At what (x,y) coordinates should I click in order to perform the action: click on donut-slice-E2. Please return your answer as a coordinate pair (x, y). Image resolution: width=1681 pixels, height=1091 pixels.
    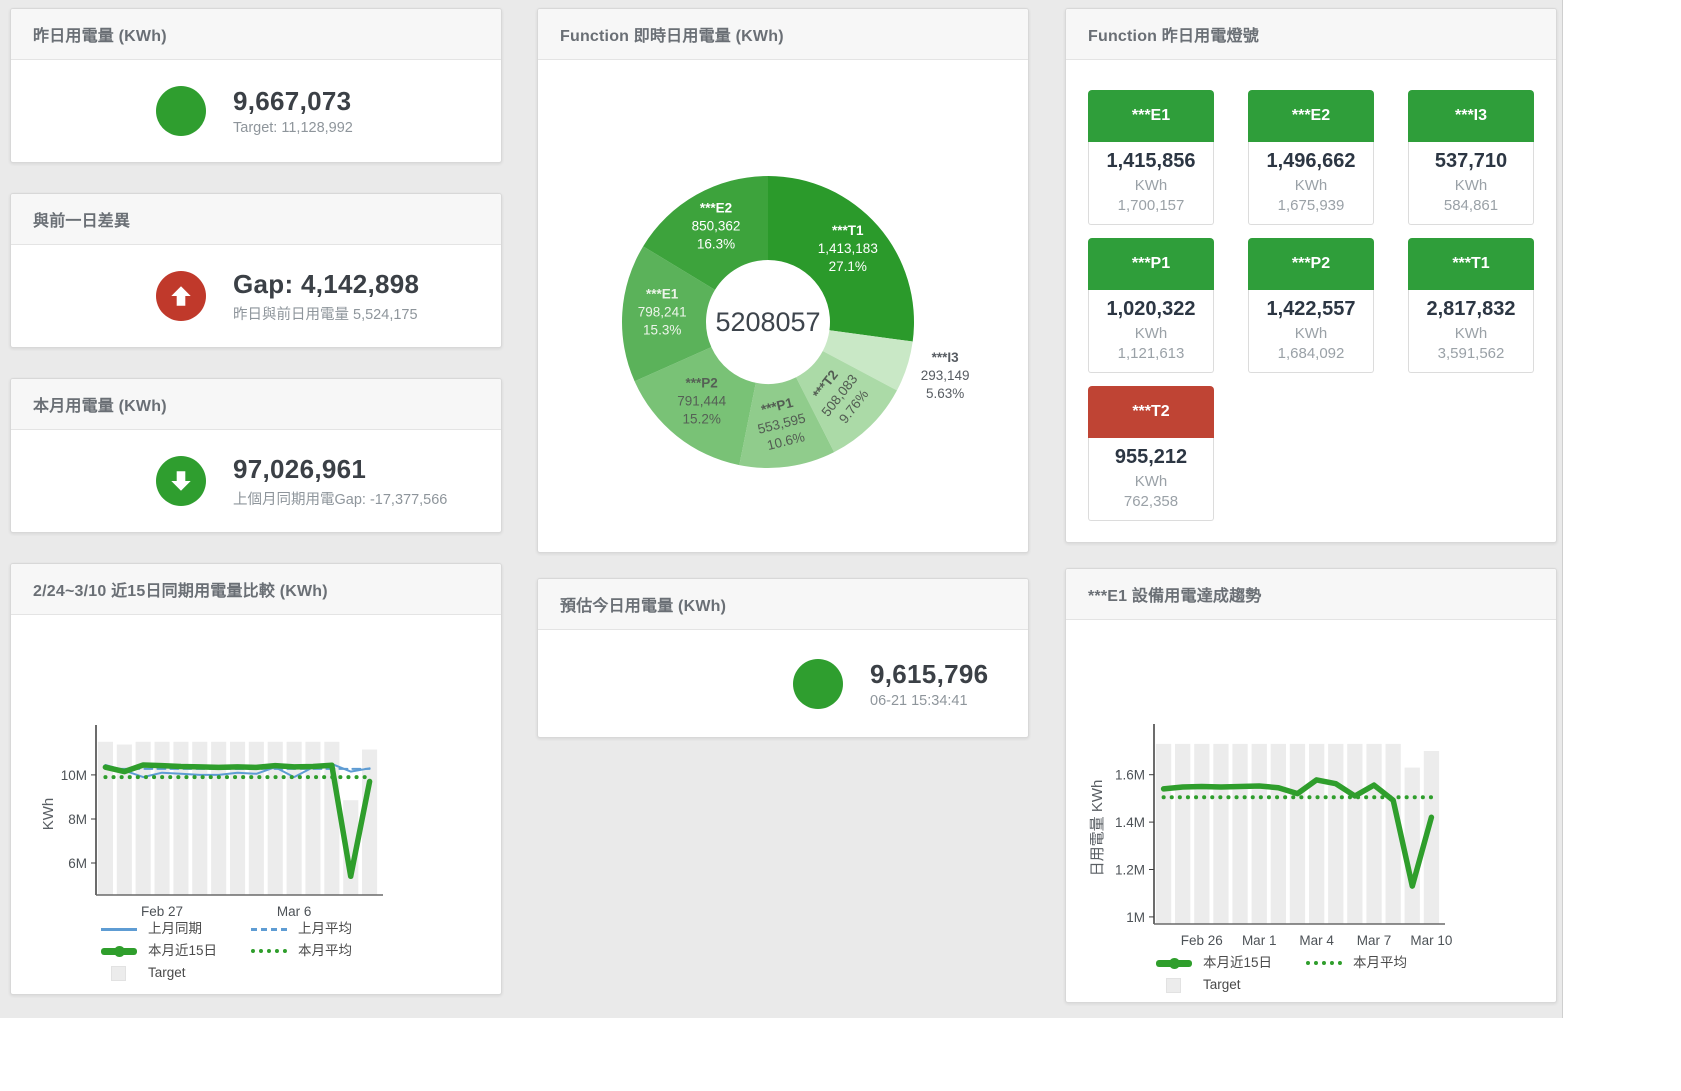
    Looking at the image, I should click on (705, 233).